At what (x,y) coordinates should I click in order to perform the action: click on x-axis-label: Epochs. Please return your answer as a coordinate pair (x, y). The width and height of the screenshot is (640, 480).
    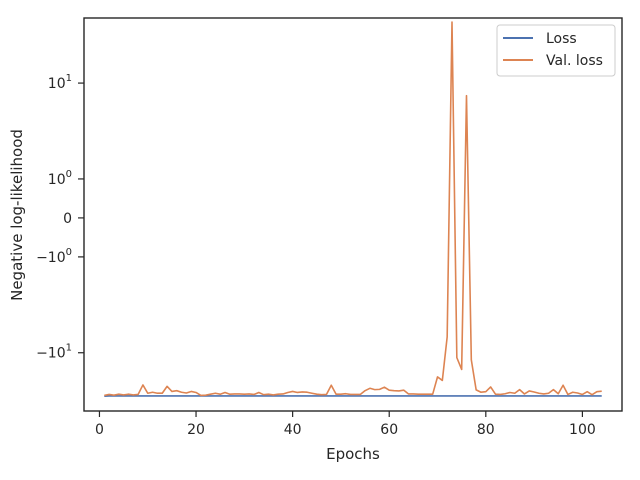
    Looking at the image, I should click on (353, 454).